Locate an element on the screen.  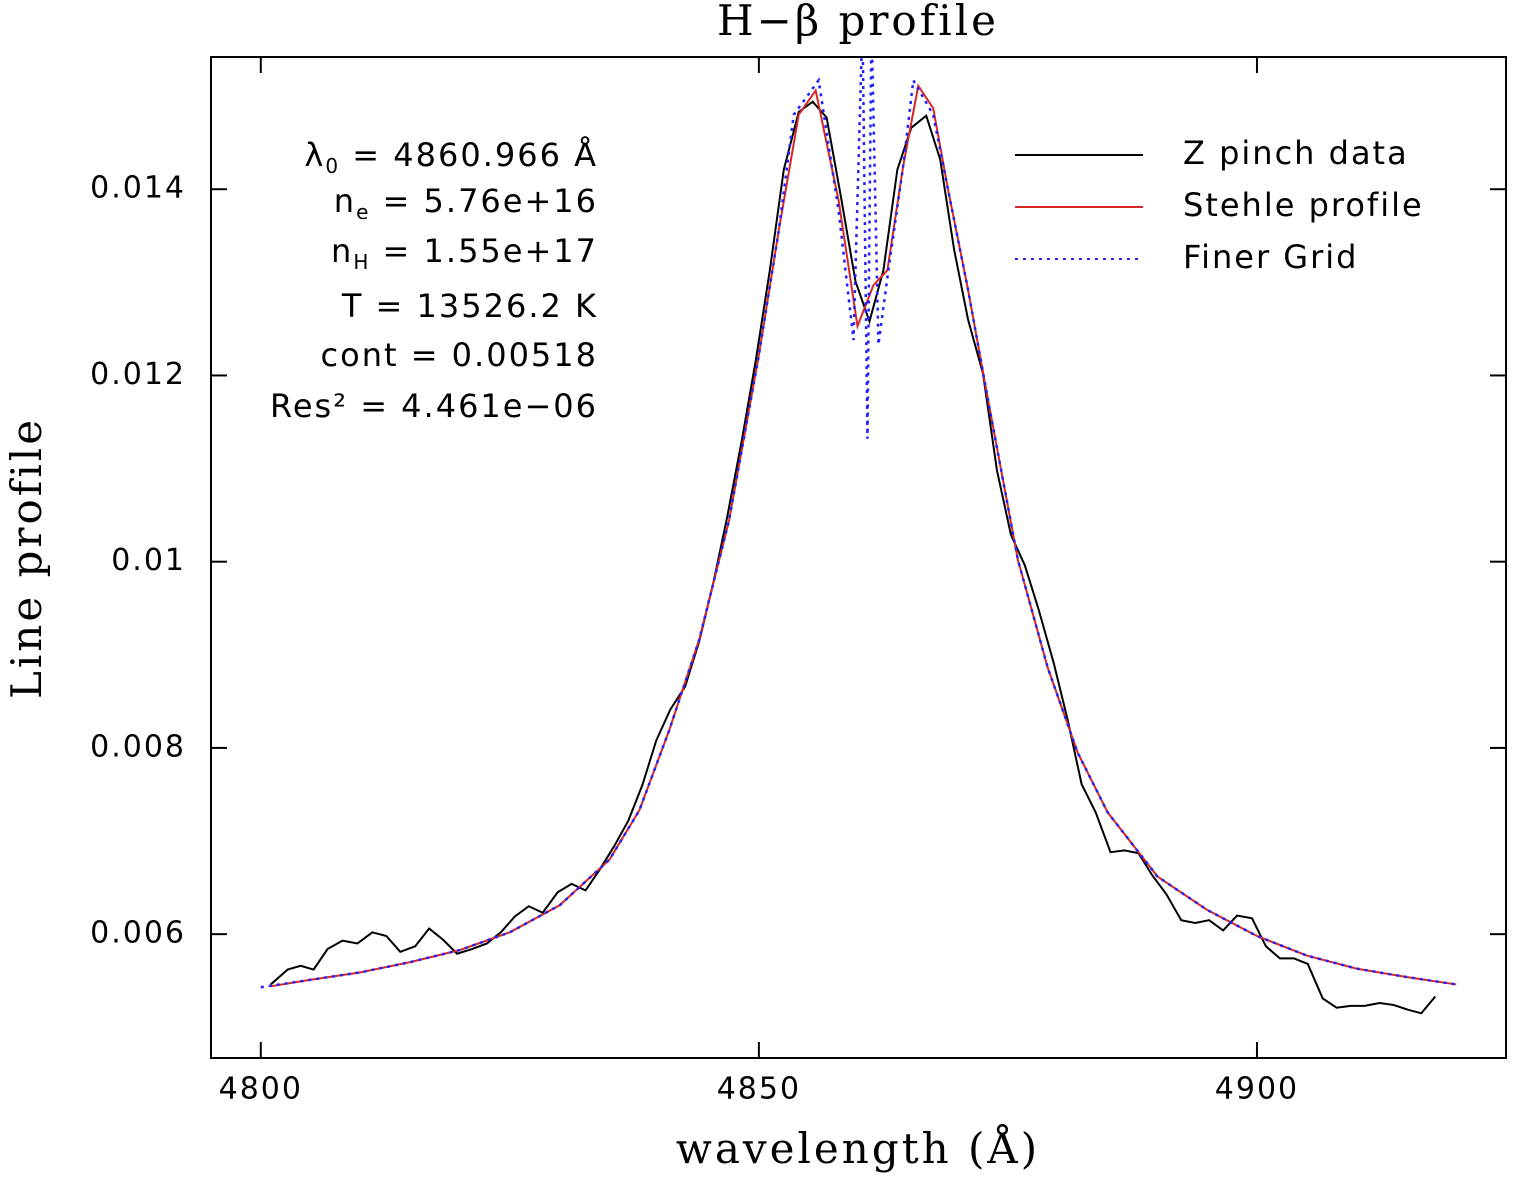
annotation: nH = 1.55e+17 is located at coordinates (464, 253).